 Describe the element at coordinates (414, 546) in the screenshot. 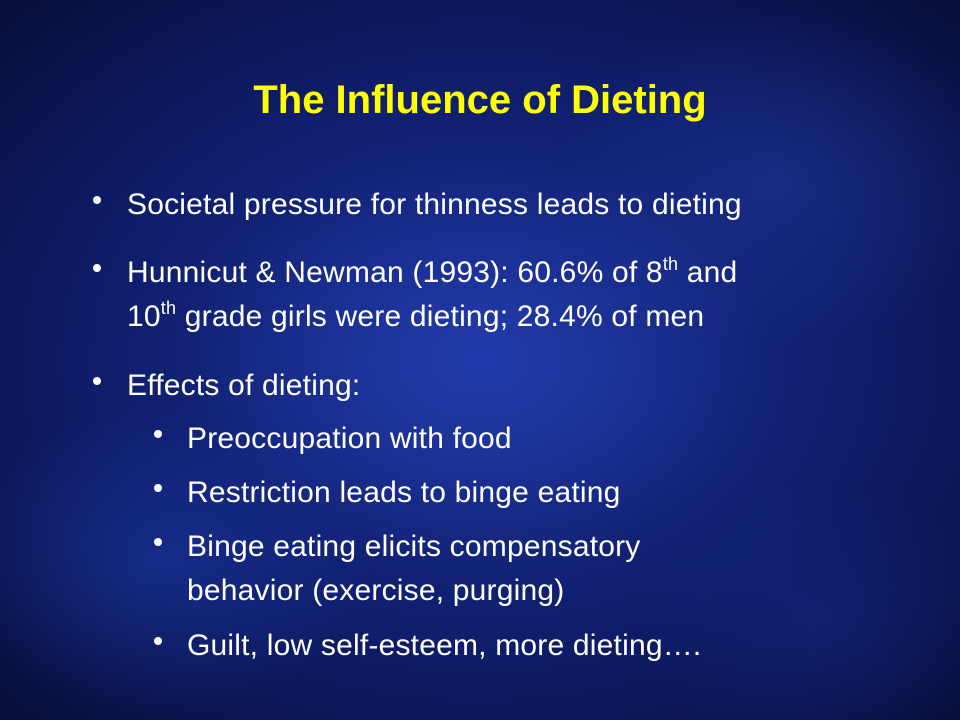

I see `subbullet-text: Binge eating elicits compensatory` at that location.